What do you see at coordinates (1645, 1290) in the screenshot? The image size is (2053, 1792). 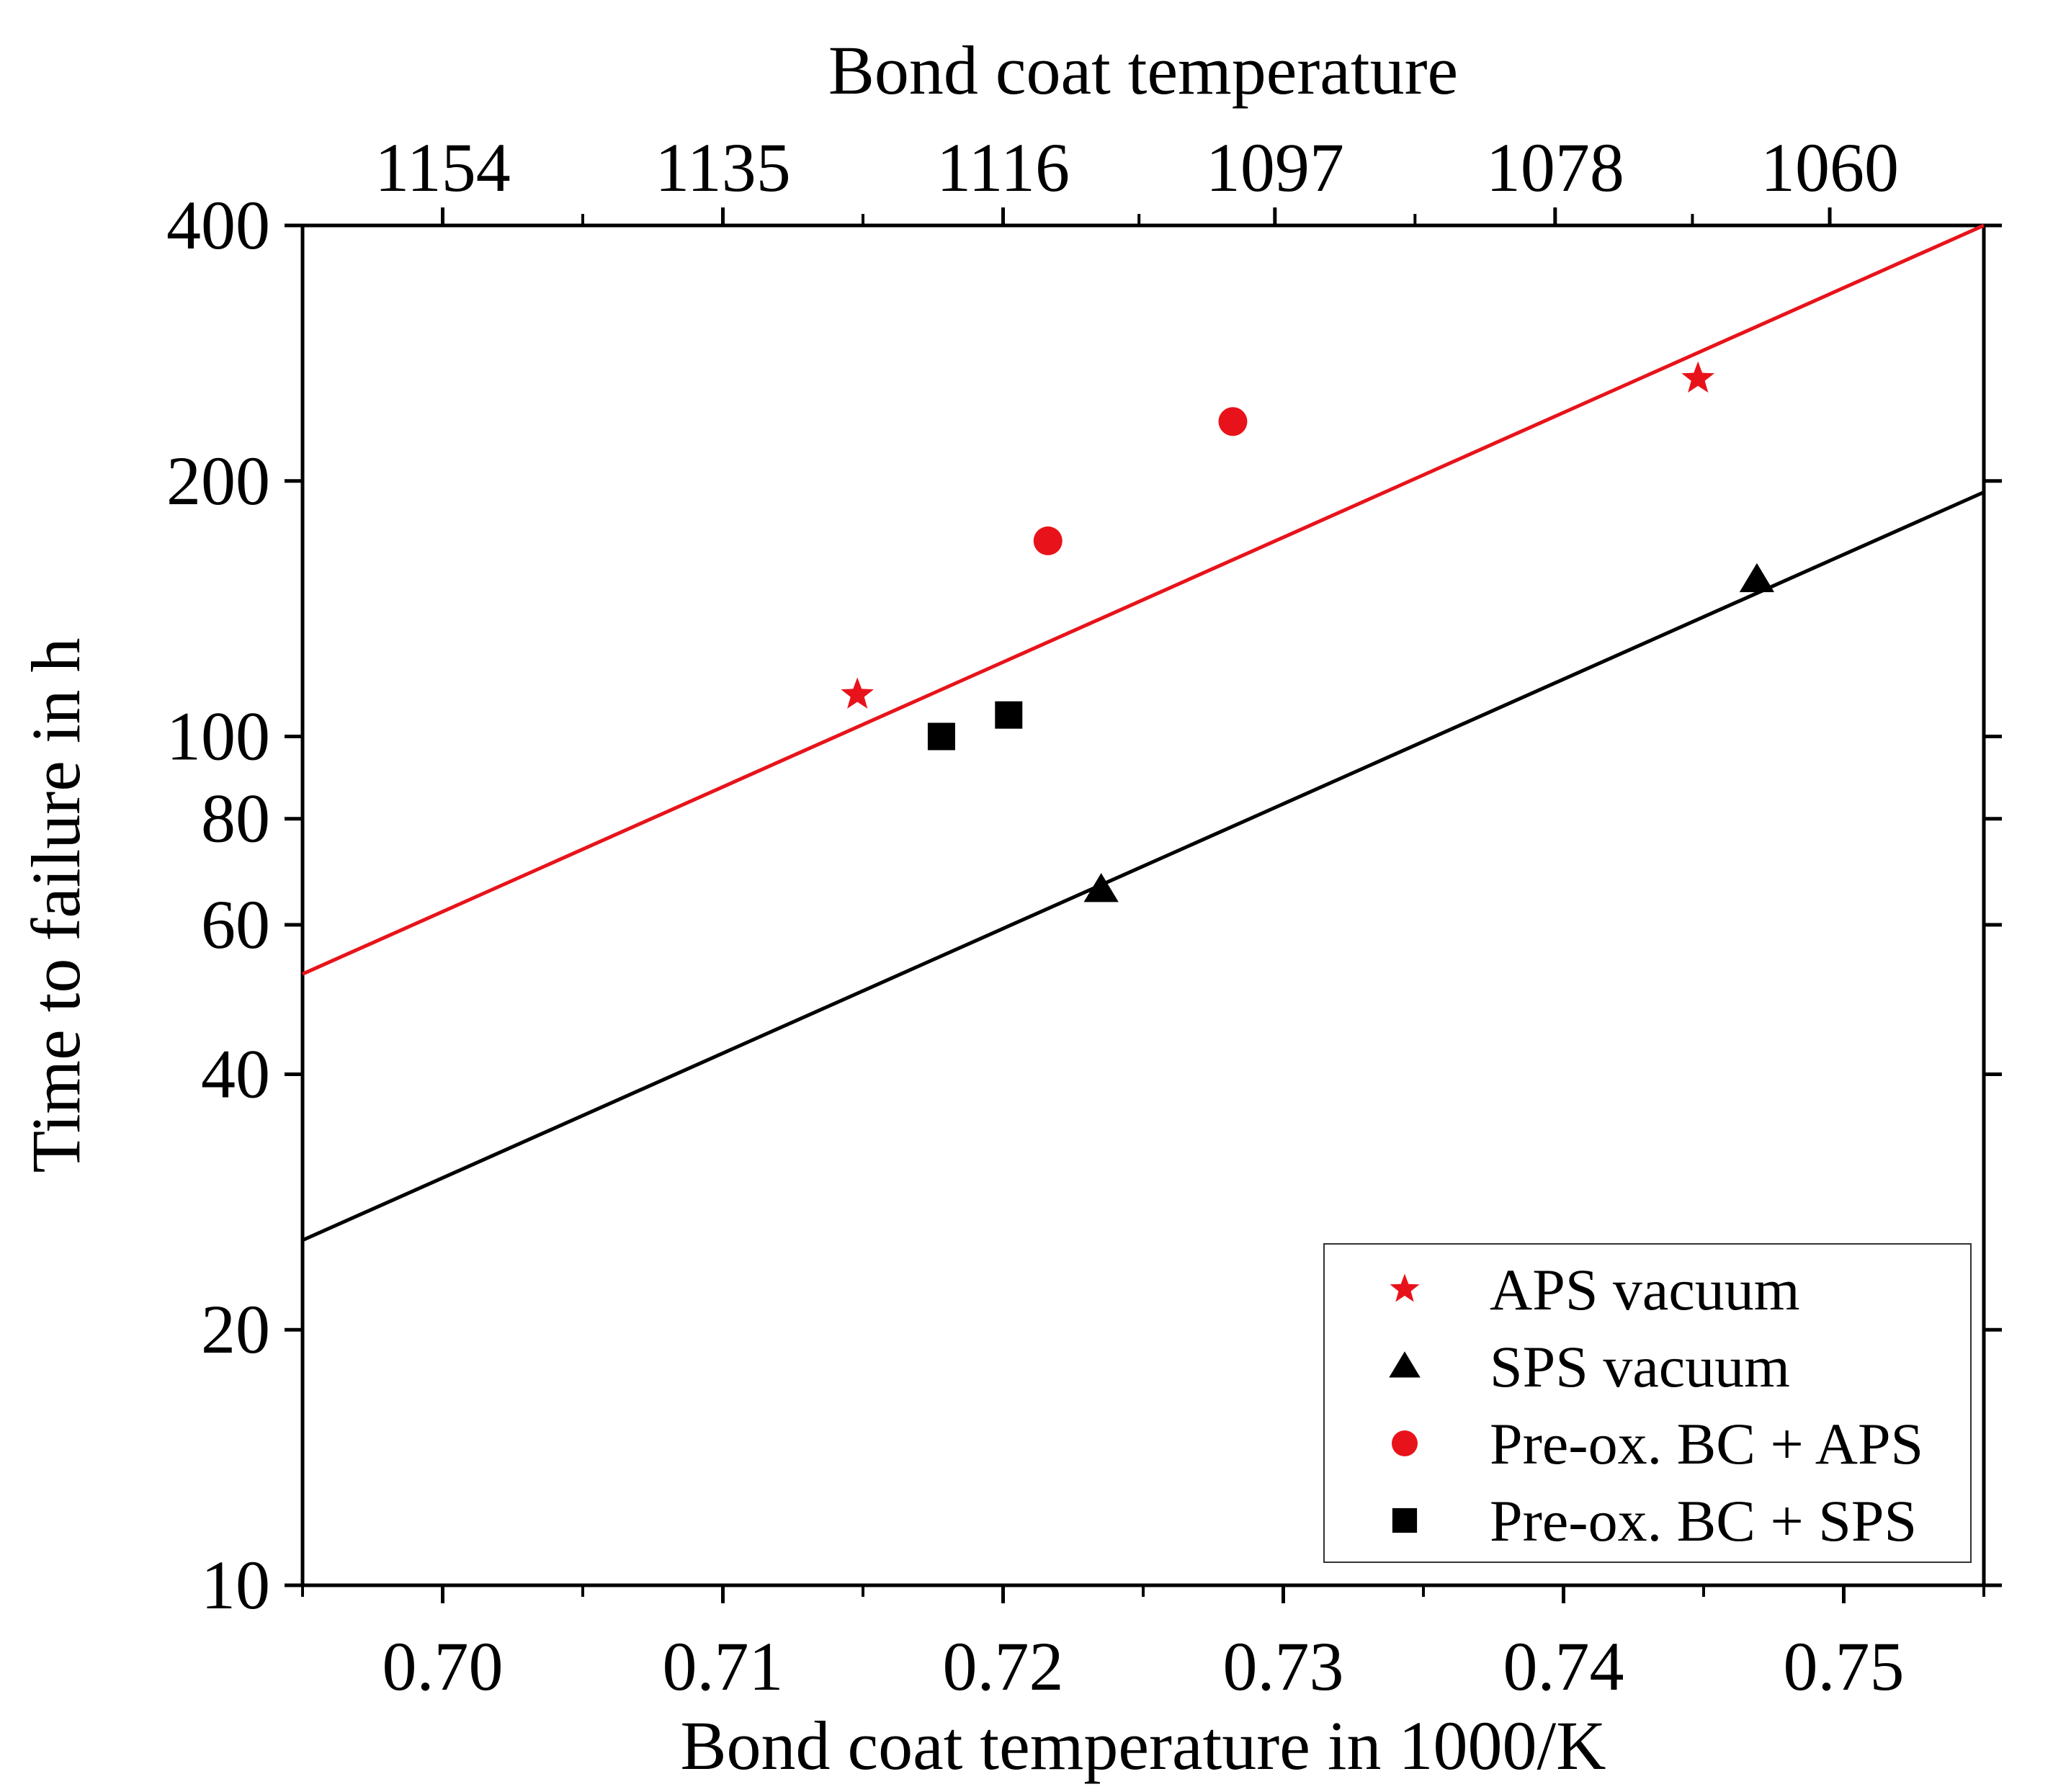 I see `legend-label: APS vacuum` at bounding box center [1645, 1290].